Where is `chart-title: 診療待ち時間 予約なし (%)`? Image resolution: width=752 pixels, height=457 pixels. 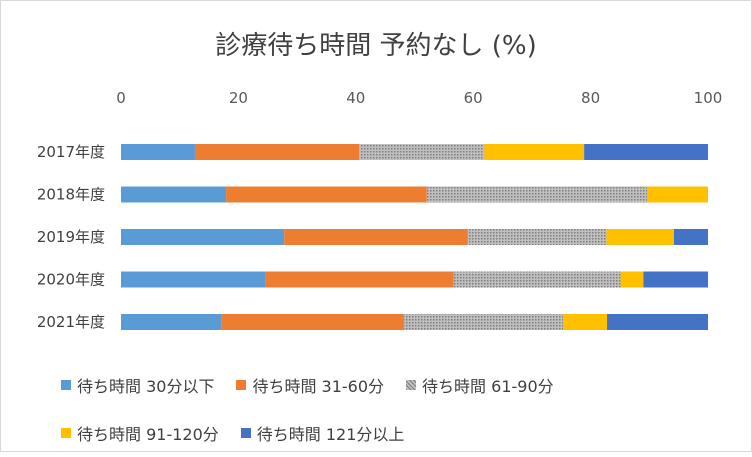
chart-title: 診療待ち時間 予約なし (%) is located at coordinates (376, 46).